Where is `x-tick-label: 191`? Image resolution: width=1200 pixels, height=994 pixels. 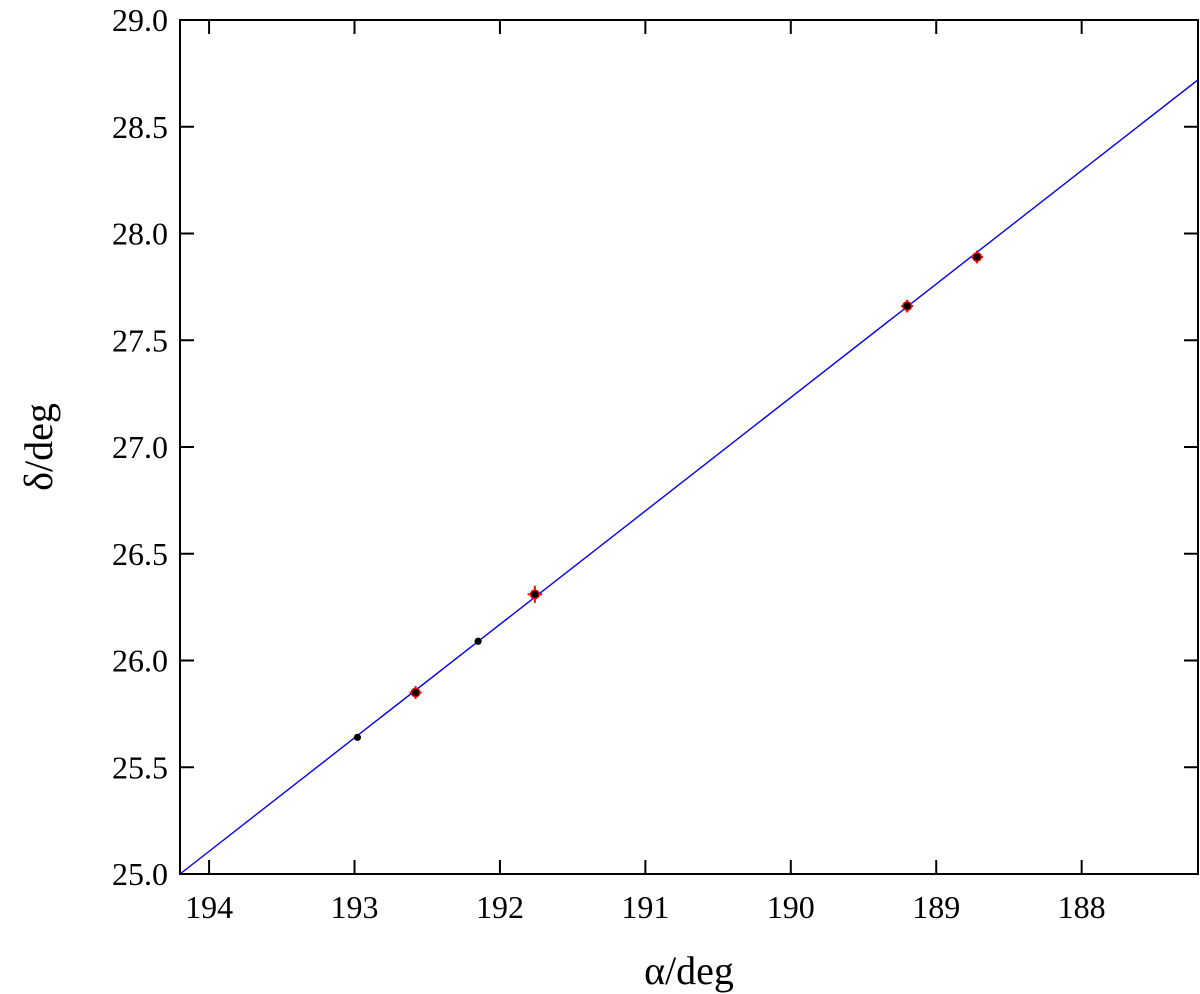
x-tick-label: 191 is located at coordinates (645, 907).